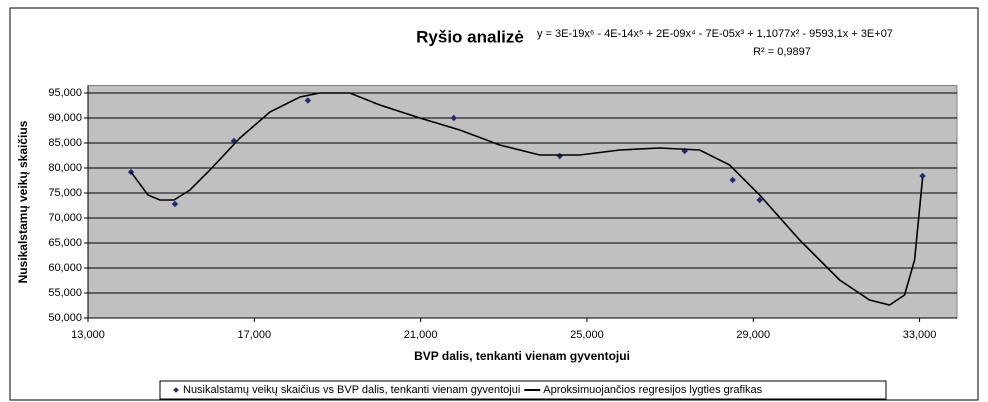  What do you see at coordinates (65, 143) in the screenshot?
I see `y-tick-label: 85,000` at bounding box center [65, 143].